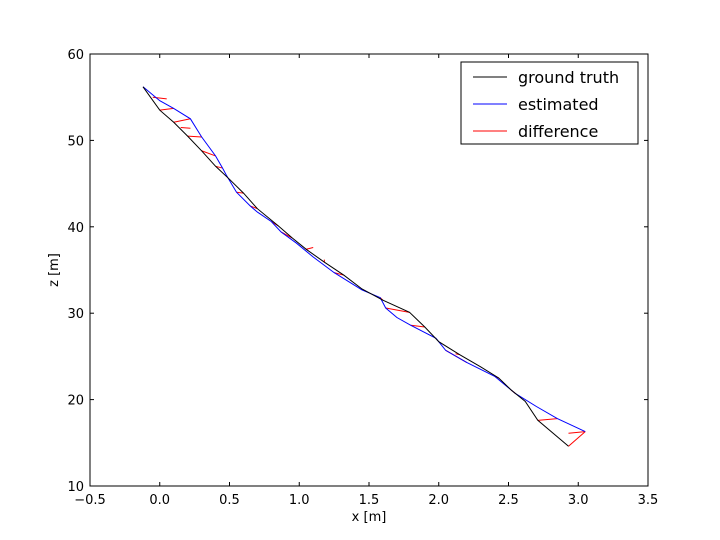 The height and width of the screenshot is (540, 720). I want to click on x-tick-label: 0.0, so click(159, 500).